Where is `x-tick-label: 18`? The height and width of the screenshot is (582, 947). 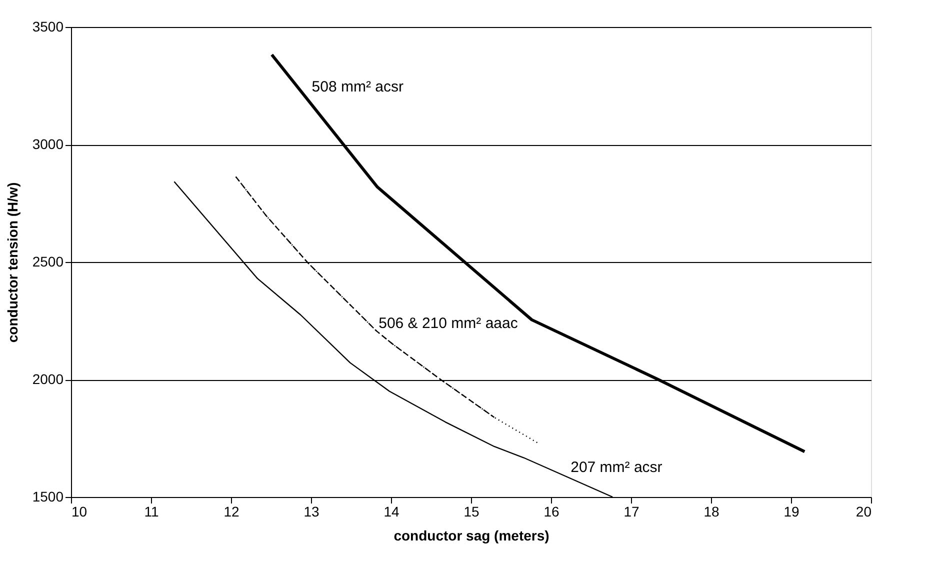
x-tick-label: 18 is located at coordinates (712, 512).